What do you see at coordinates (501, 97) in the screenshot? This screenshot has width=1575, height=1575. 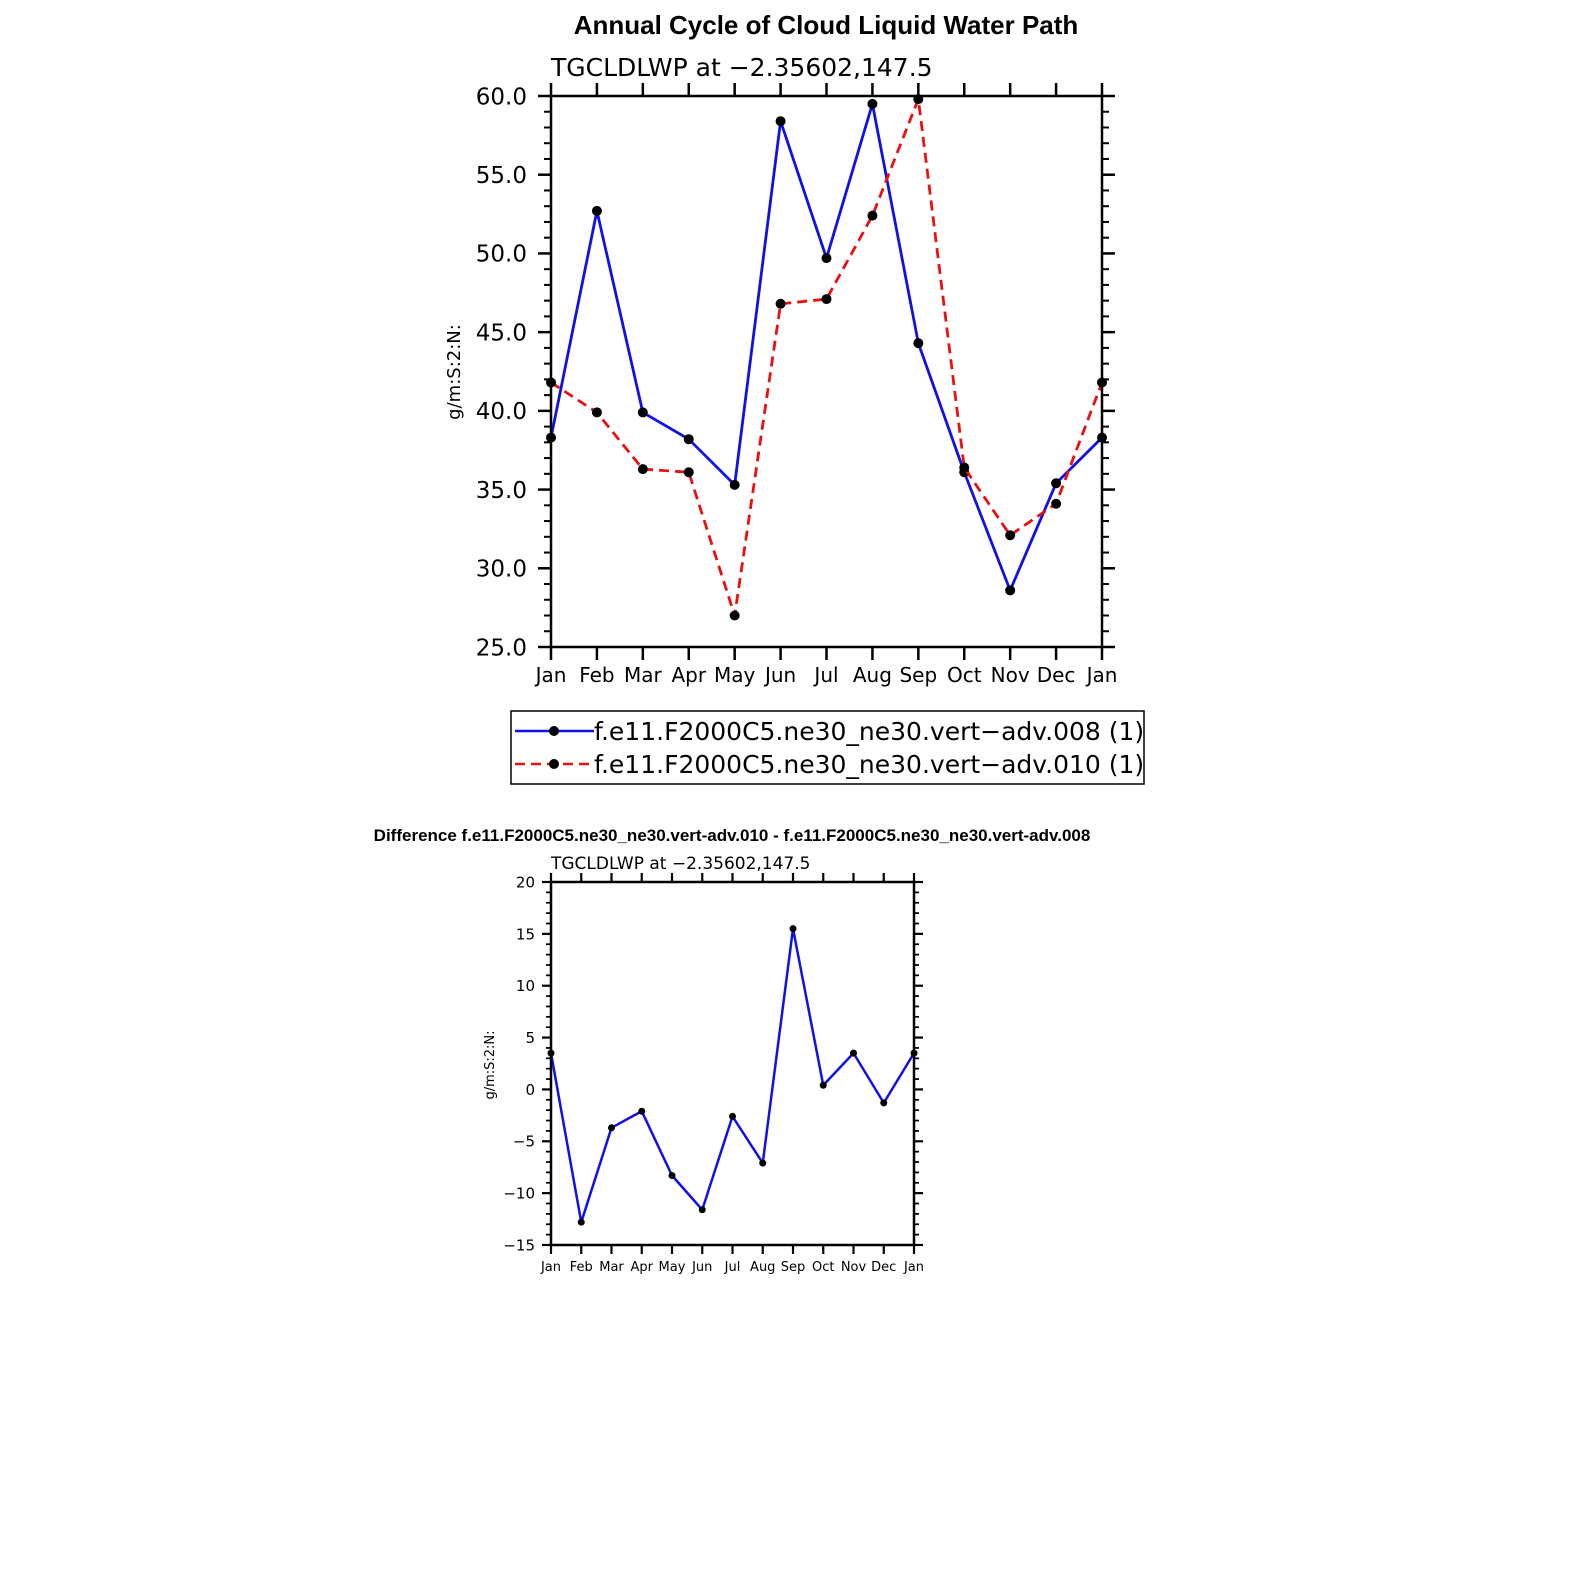 I see `y-tick-label: 60.0` at bounding box center [501, 97].